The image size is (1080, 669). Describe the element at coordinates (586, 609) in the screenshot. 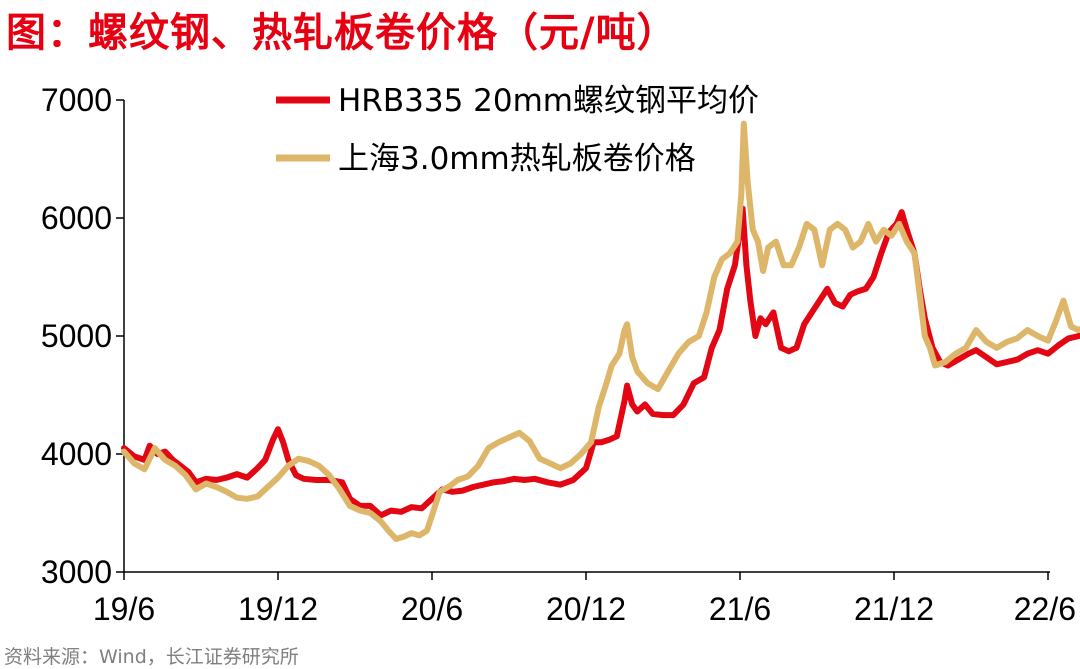

I see `x-tick-label: 20/12` at that location.